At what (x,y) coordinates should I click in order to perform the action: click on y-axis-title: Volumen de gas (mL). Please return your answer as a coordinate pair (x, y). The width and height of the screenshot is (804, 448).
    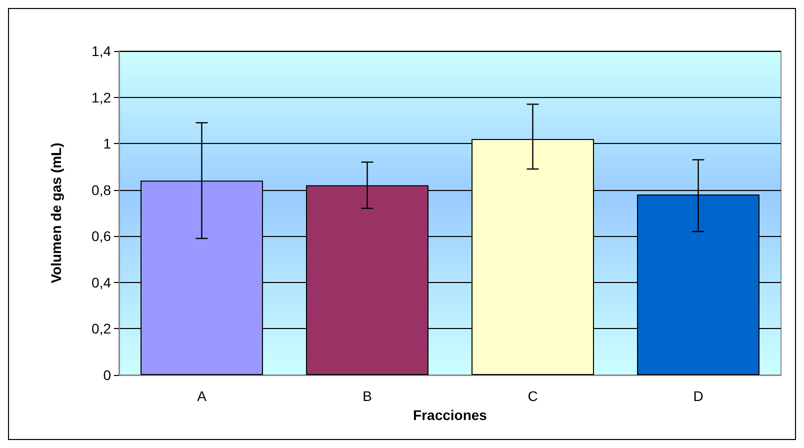
    Looking at the image, I should click on (56, 213).